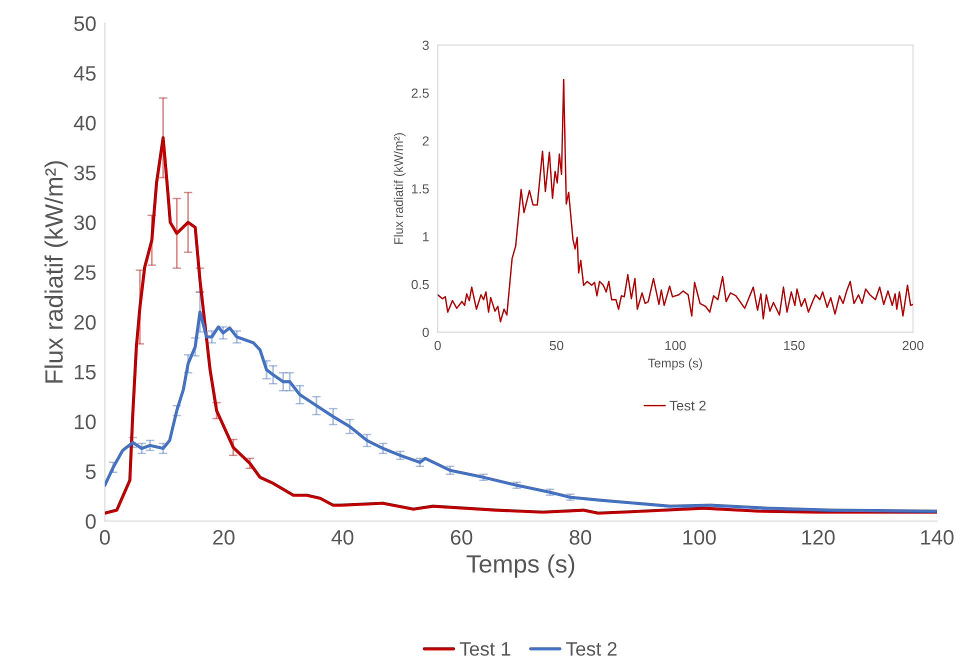  I want to click on x-tick-label: 50, so click(557, 345).